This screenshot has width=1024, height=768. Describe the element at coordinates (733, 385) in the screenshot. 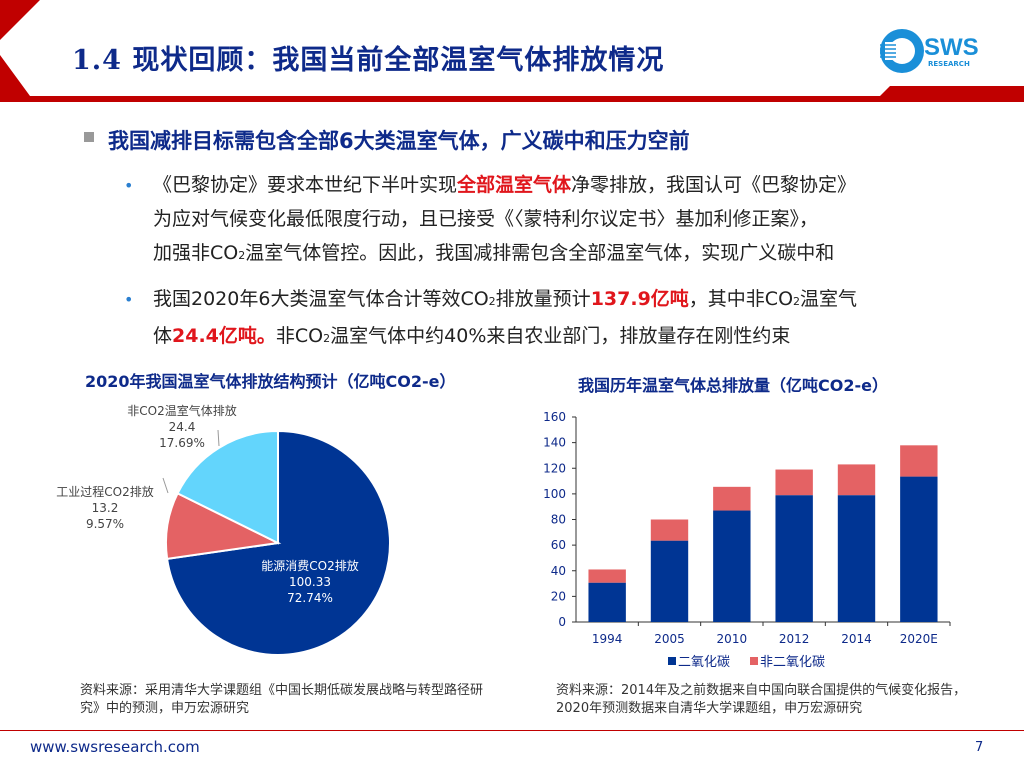

I see `bar-chart-title: 我国历年温室气体总排放量（亿吨CO2-e）` at that location.